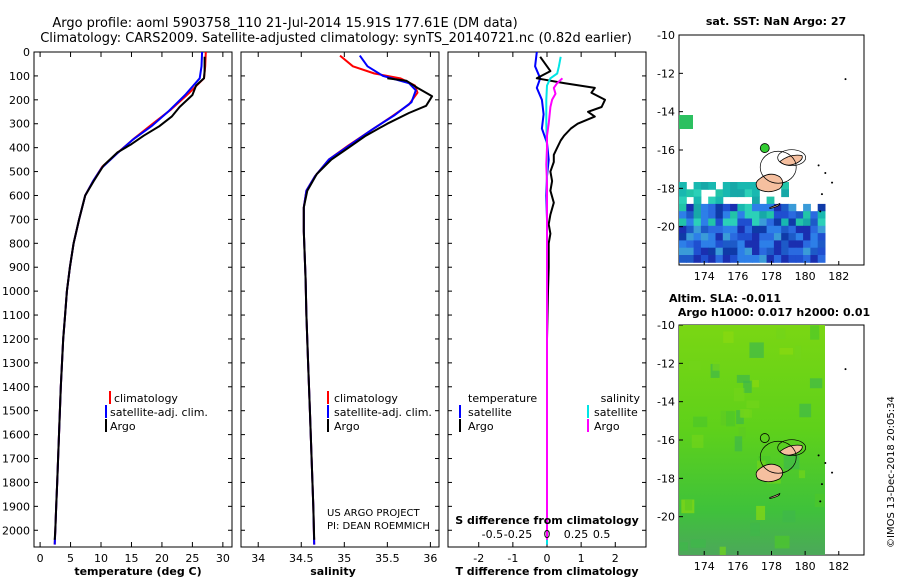 The image size is (900, 580). I want to click on series-line-argo, so click(368, 308).